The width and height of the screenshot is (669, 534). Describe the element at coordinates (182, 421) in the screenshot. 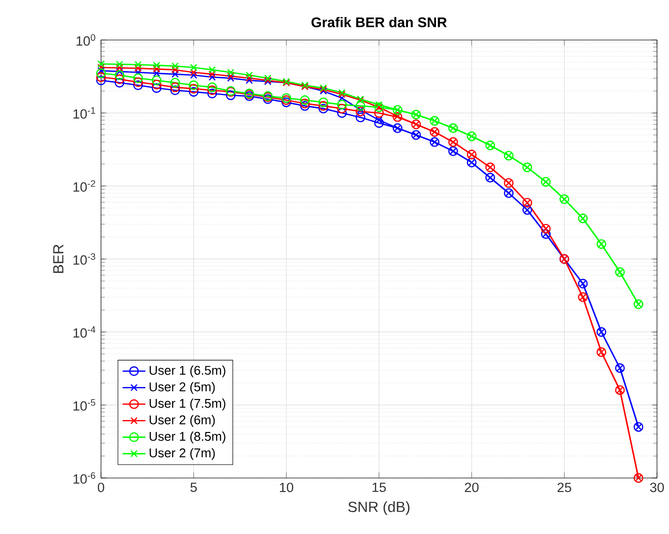

I see `legend-label: User 2 (6m)` at that location.